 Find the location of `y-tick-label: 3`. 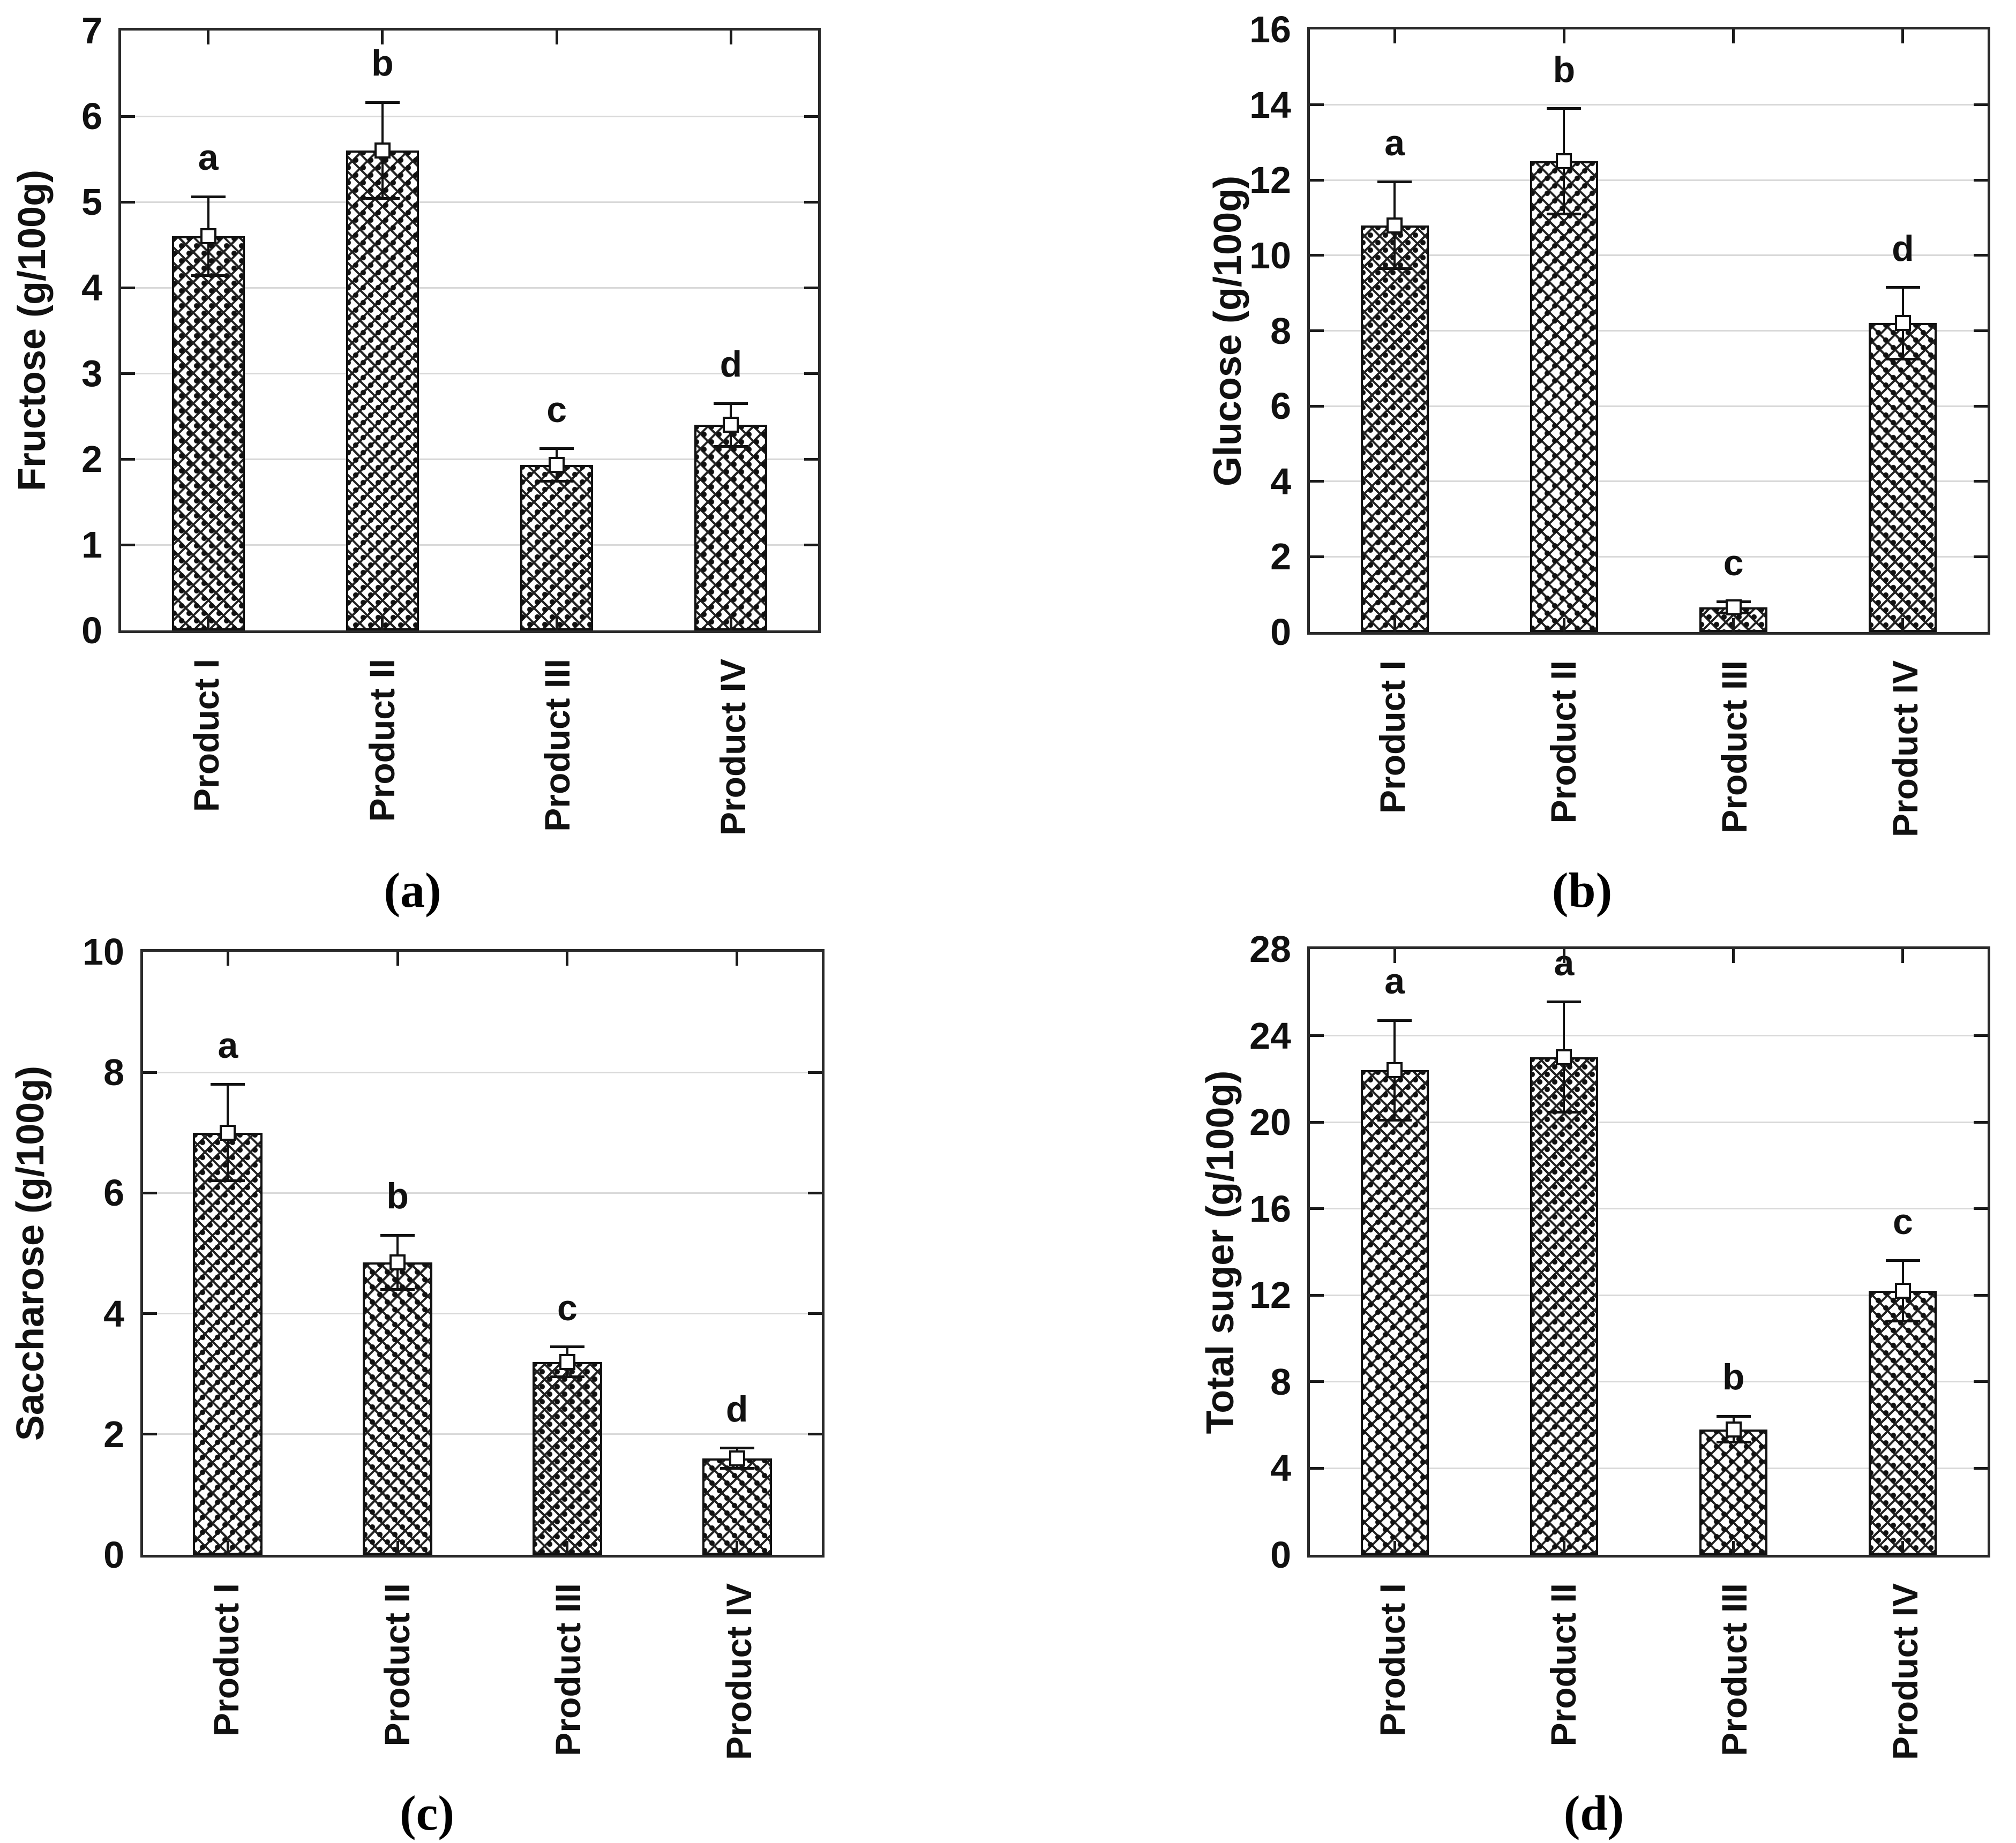

y-tick-label: 3 is located at coordinates (91, 373).